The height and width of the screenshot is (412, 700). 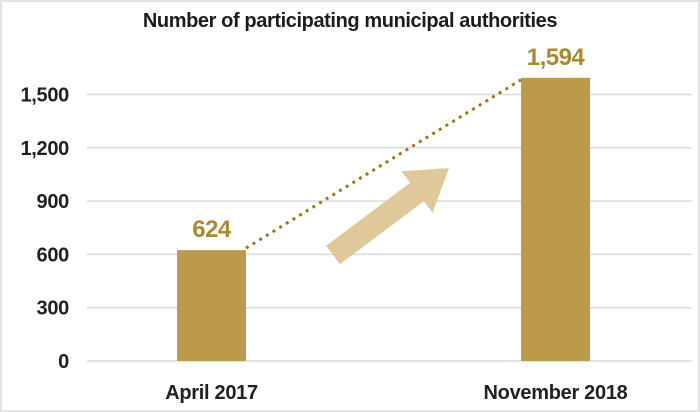 What do you see at coordinates (53, 309) in the screenshot?
I see `y-tick-label: 300` at bounding box center [53, 309].